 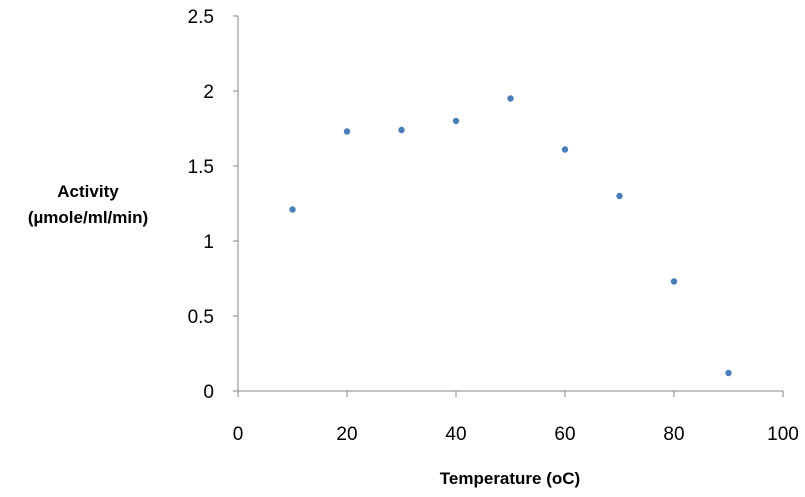 I want to click on y-tick-label: 1, so click(x=208, y=242).